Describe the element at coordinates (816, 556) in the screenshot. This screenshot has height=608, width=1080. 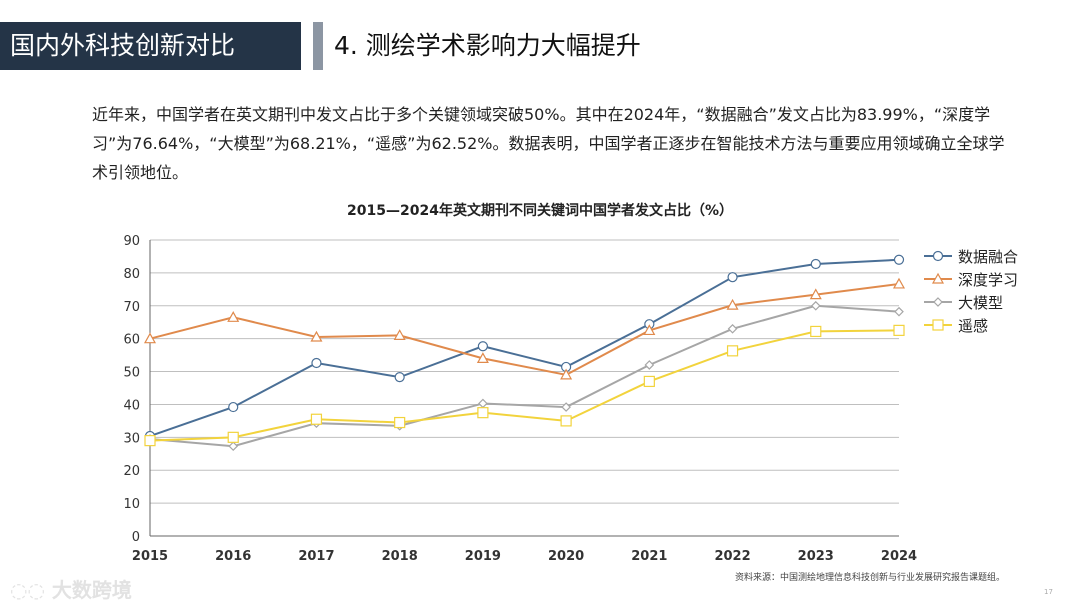
I see `x-tick-label: 2023` at that location.